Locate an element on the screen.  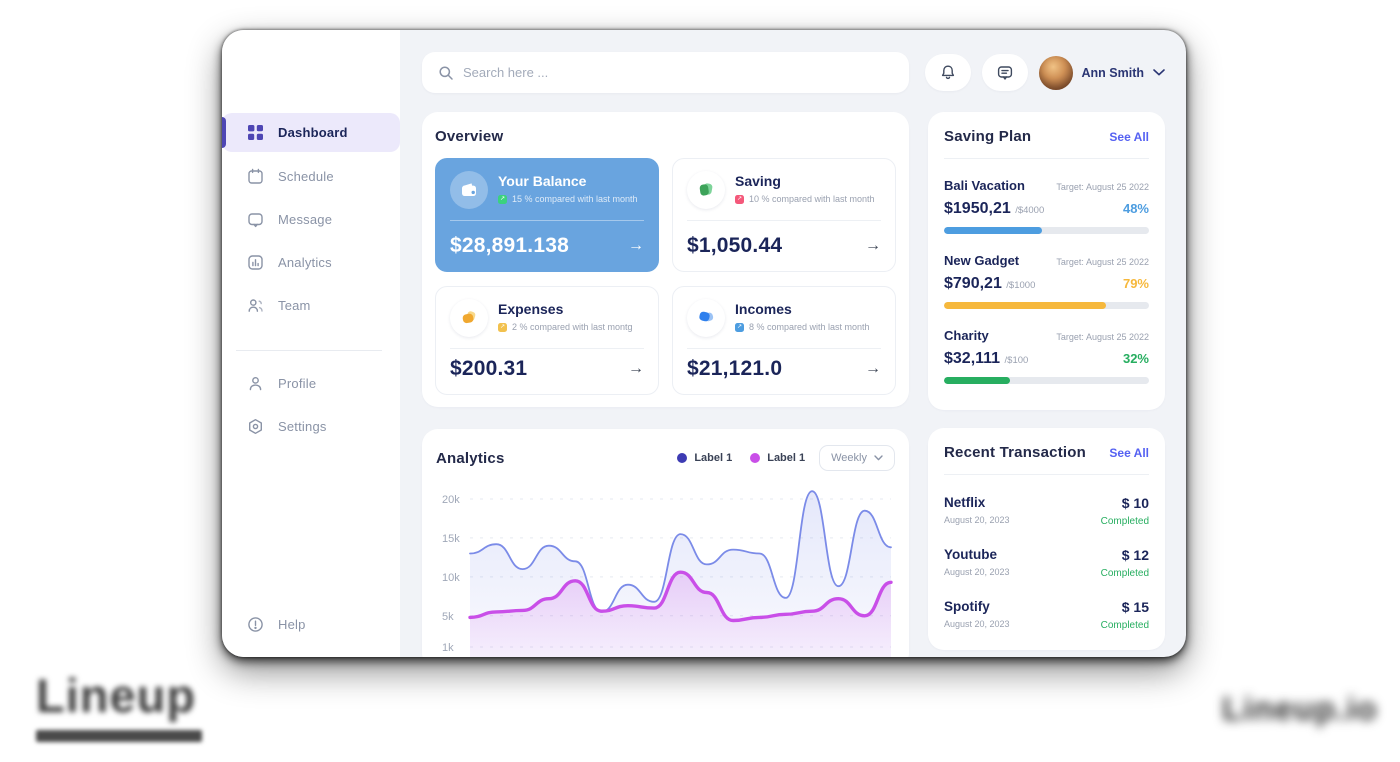
sidebar-item-profile: Profile is located at coordinates (311, 383).